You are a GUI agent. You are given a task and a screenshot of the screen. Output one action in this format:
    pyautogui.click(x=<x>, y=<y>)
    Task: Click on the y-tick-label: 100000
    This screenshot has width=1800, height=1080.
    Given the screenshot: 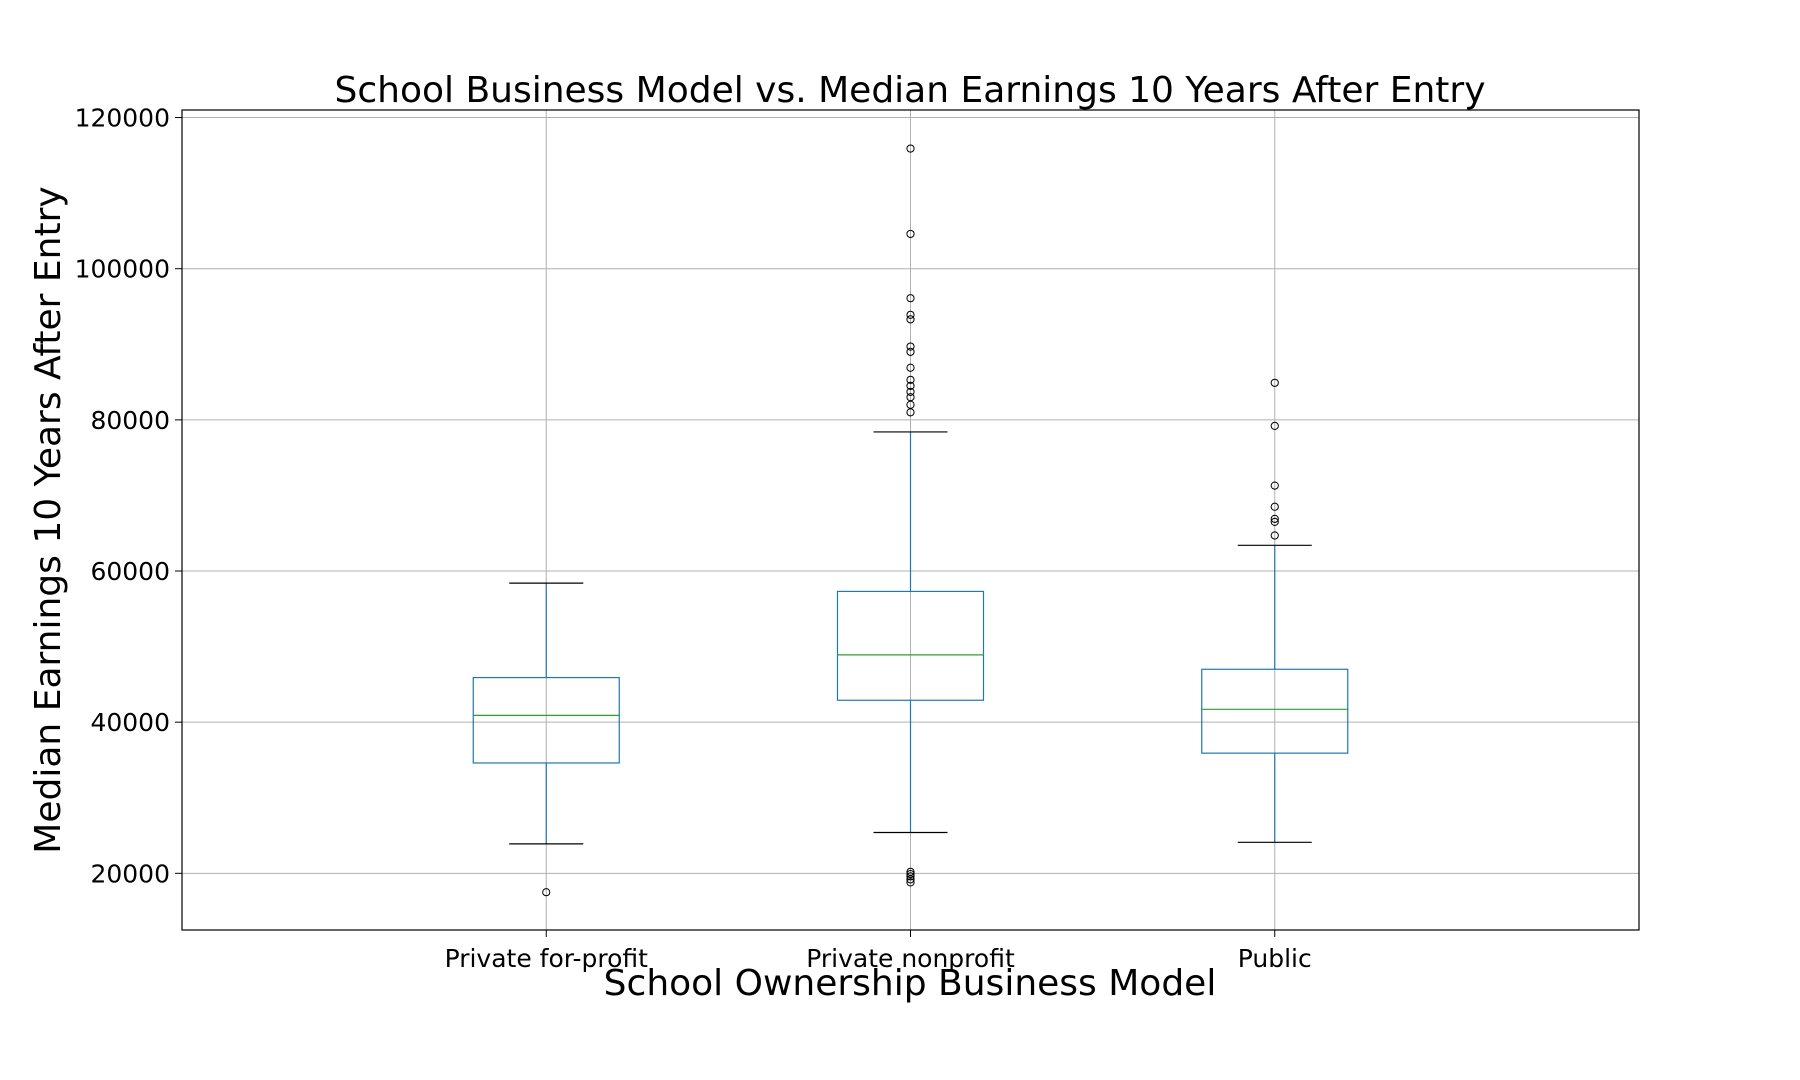 What is the action you would take?
    pyautogui.click(x=122, y=269)
    